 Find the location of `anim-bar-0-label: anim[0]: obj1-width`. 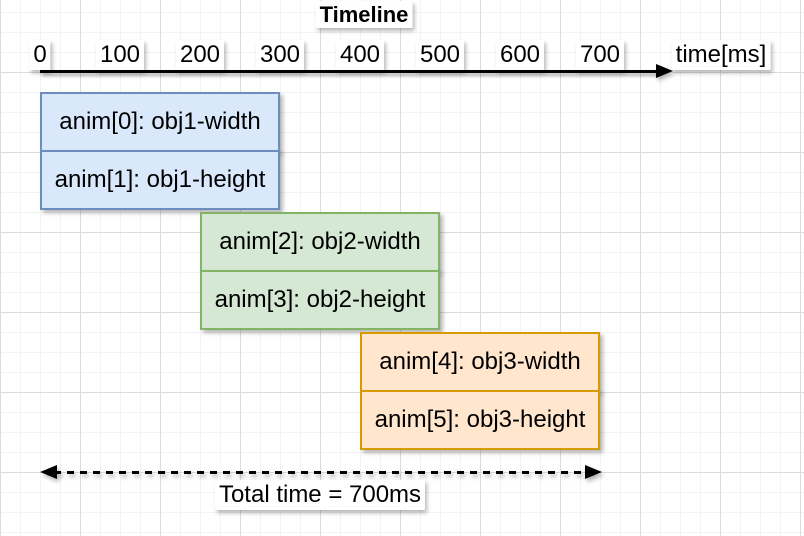

anim-bar-0-label: anim[0]: obj1-width is located at coordinates (160, 121).